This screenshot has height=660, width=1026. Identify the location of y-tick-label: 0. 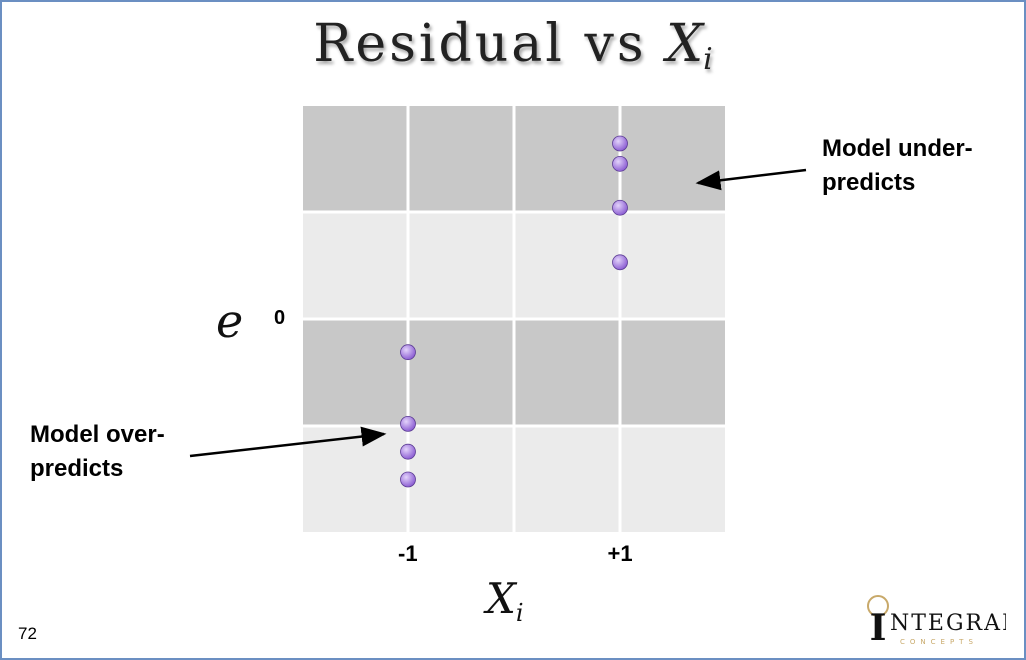
(280, 318).